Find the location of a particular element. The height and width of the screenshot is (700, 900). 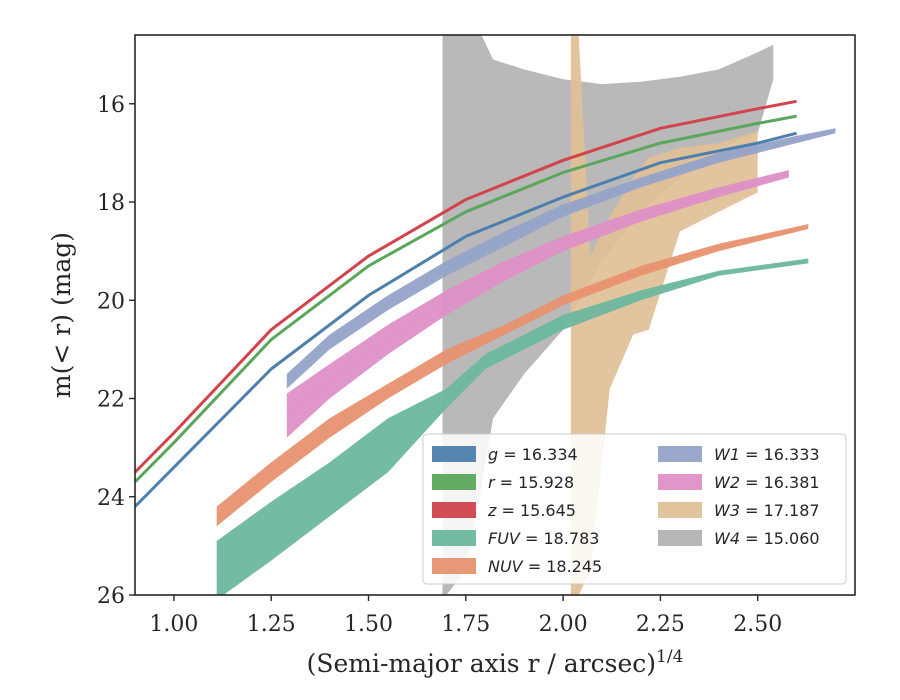

legend-label-r: r = 15.928 is located at coordinates (531, 482).